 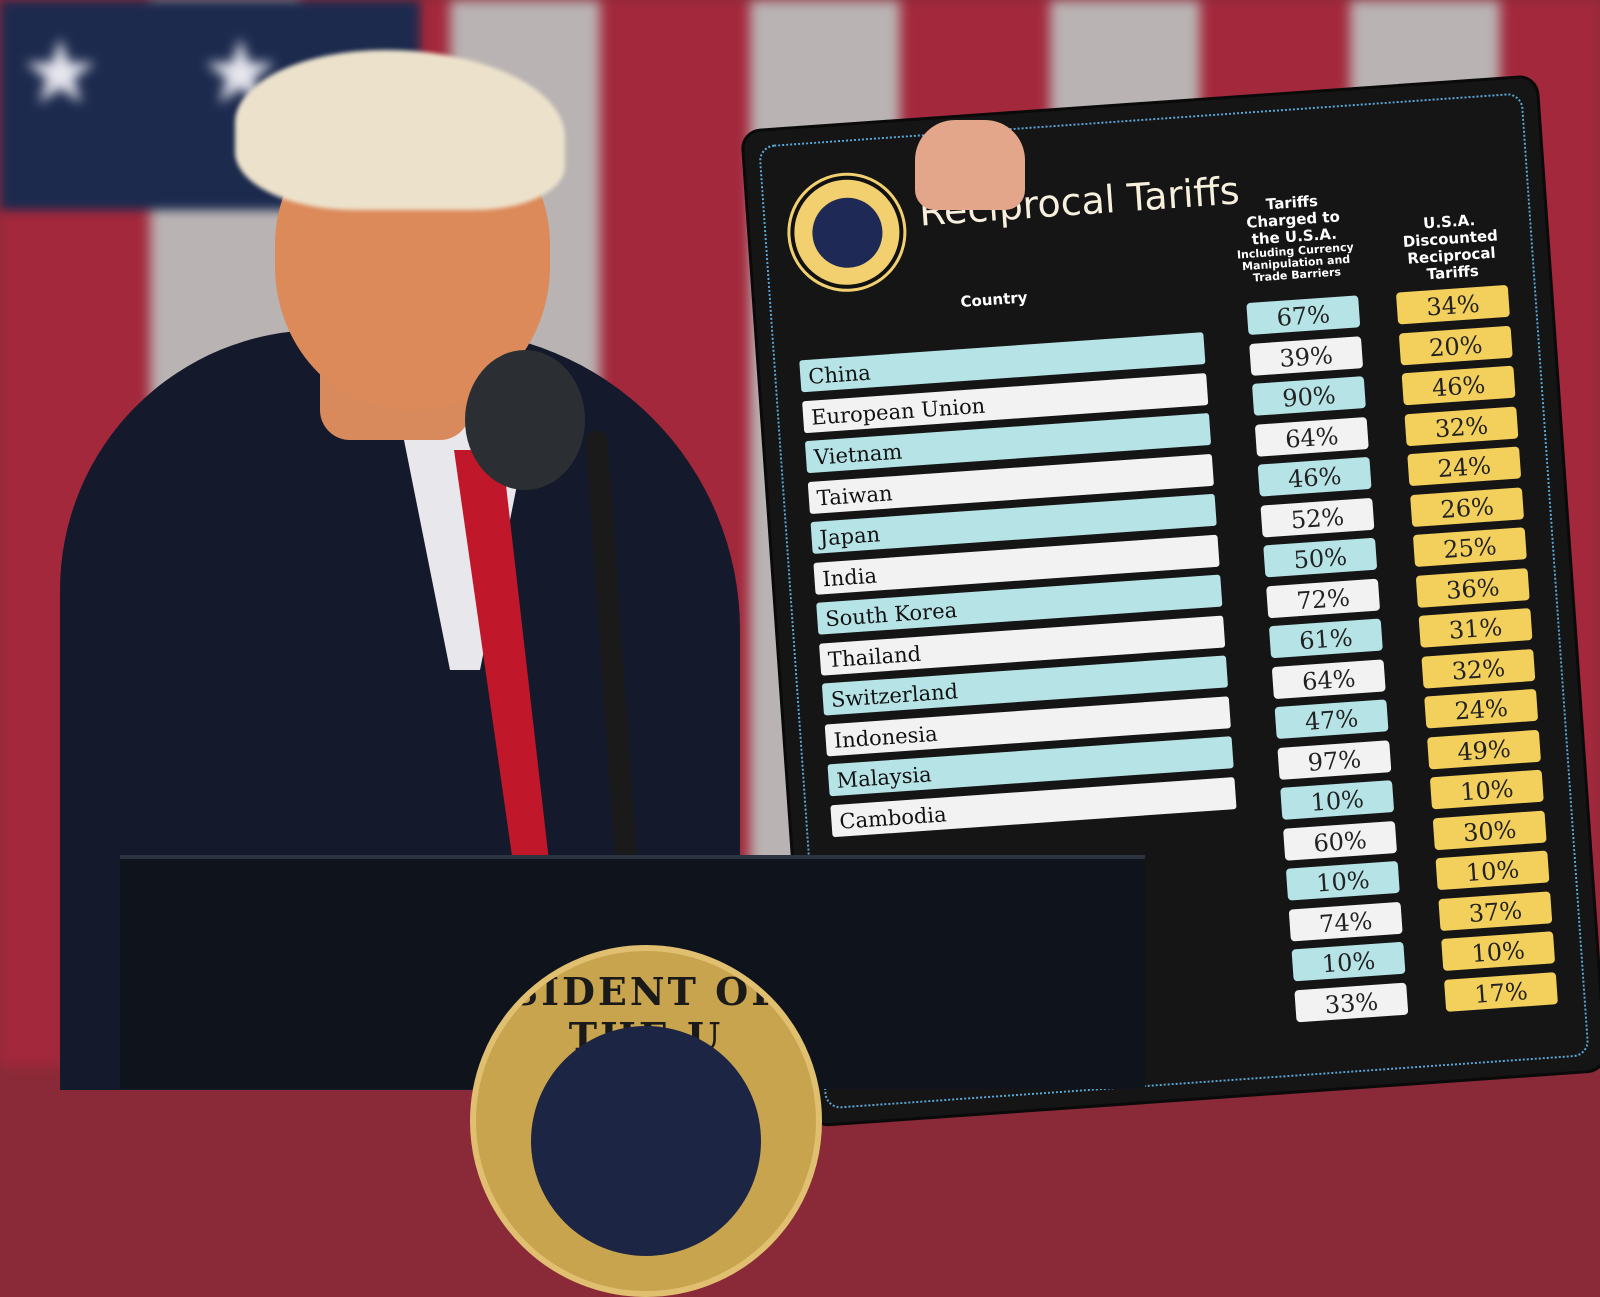 What do you see at coordinates (970, 165) in the screenshot?
I see `speaker-hand` at bounding box center [970, 165].